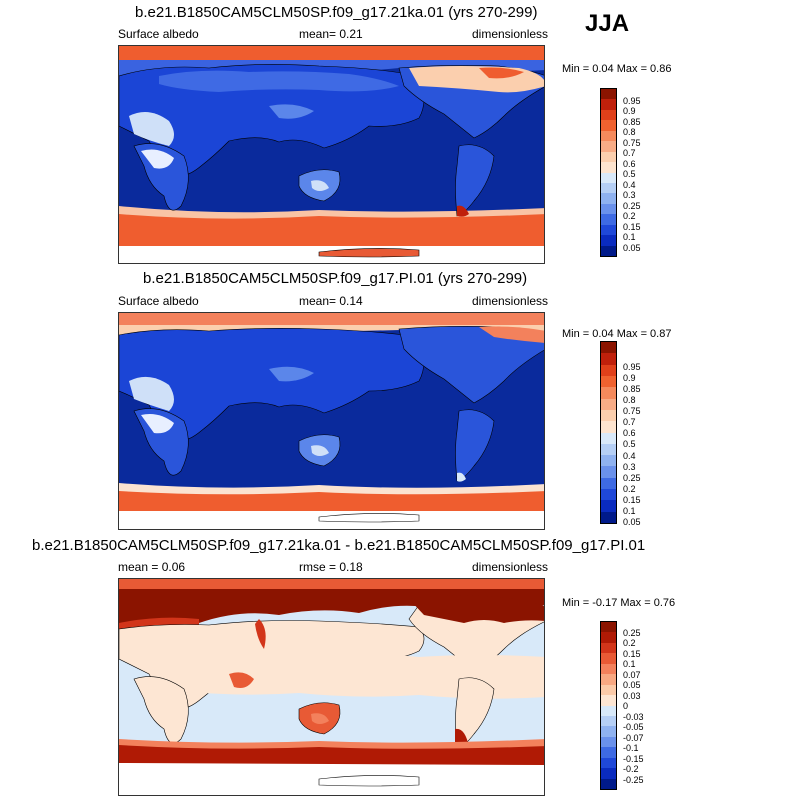 This screenshot has height=800, width=800. I want to click on panel-2-map-svg, so click(331, 421).